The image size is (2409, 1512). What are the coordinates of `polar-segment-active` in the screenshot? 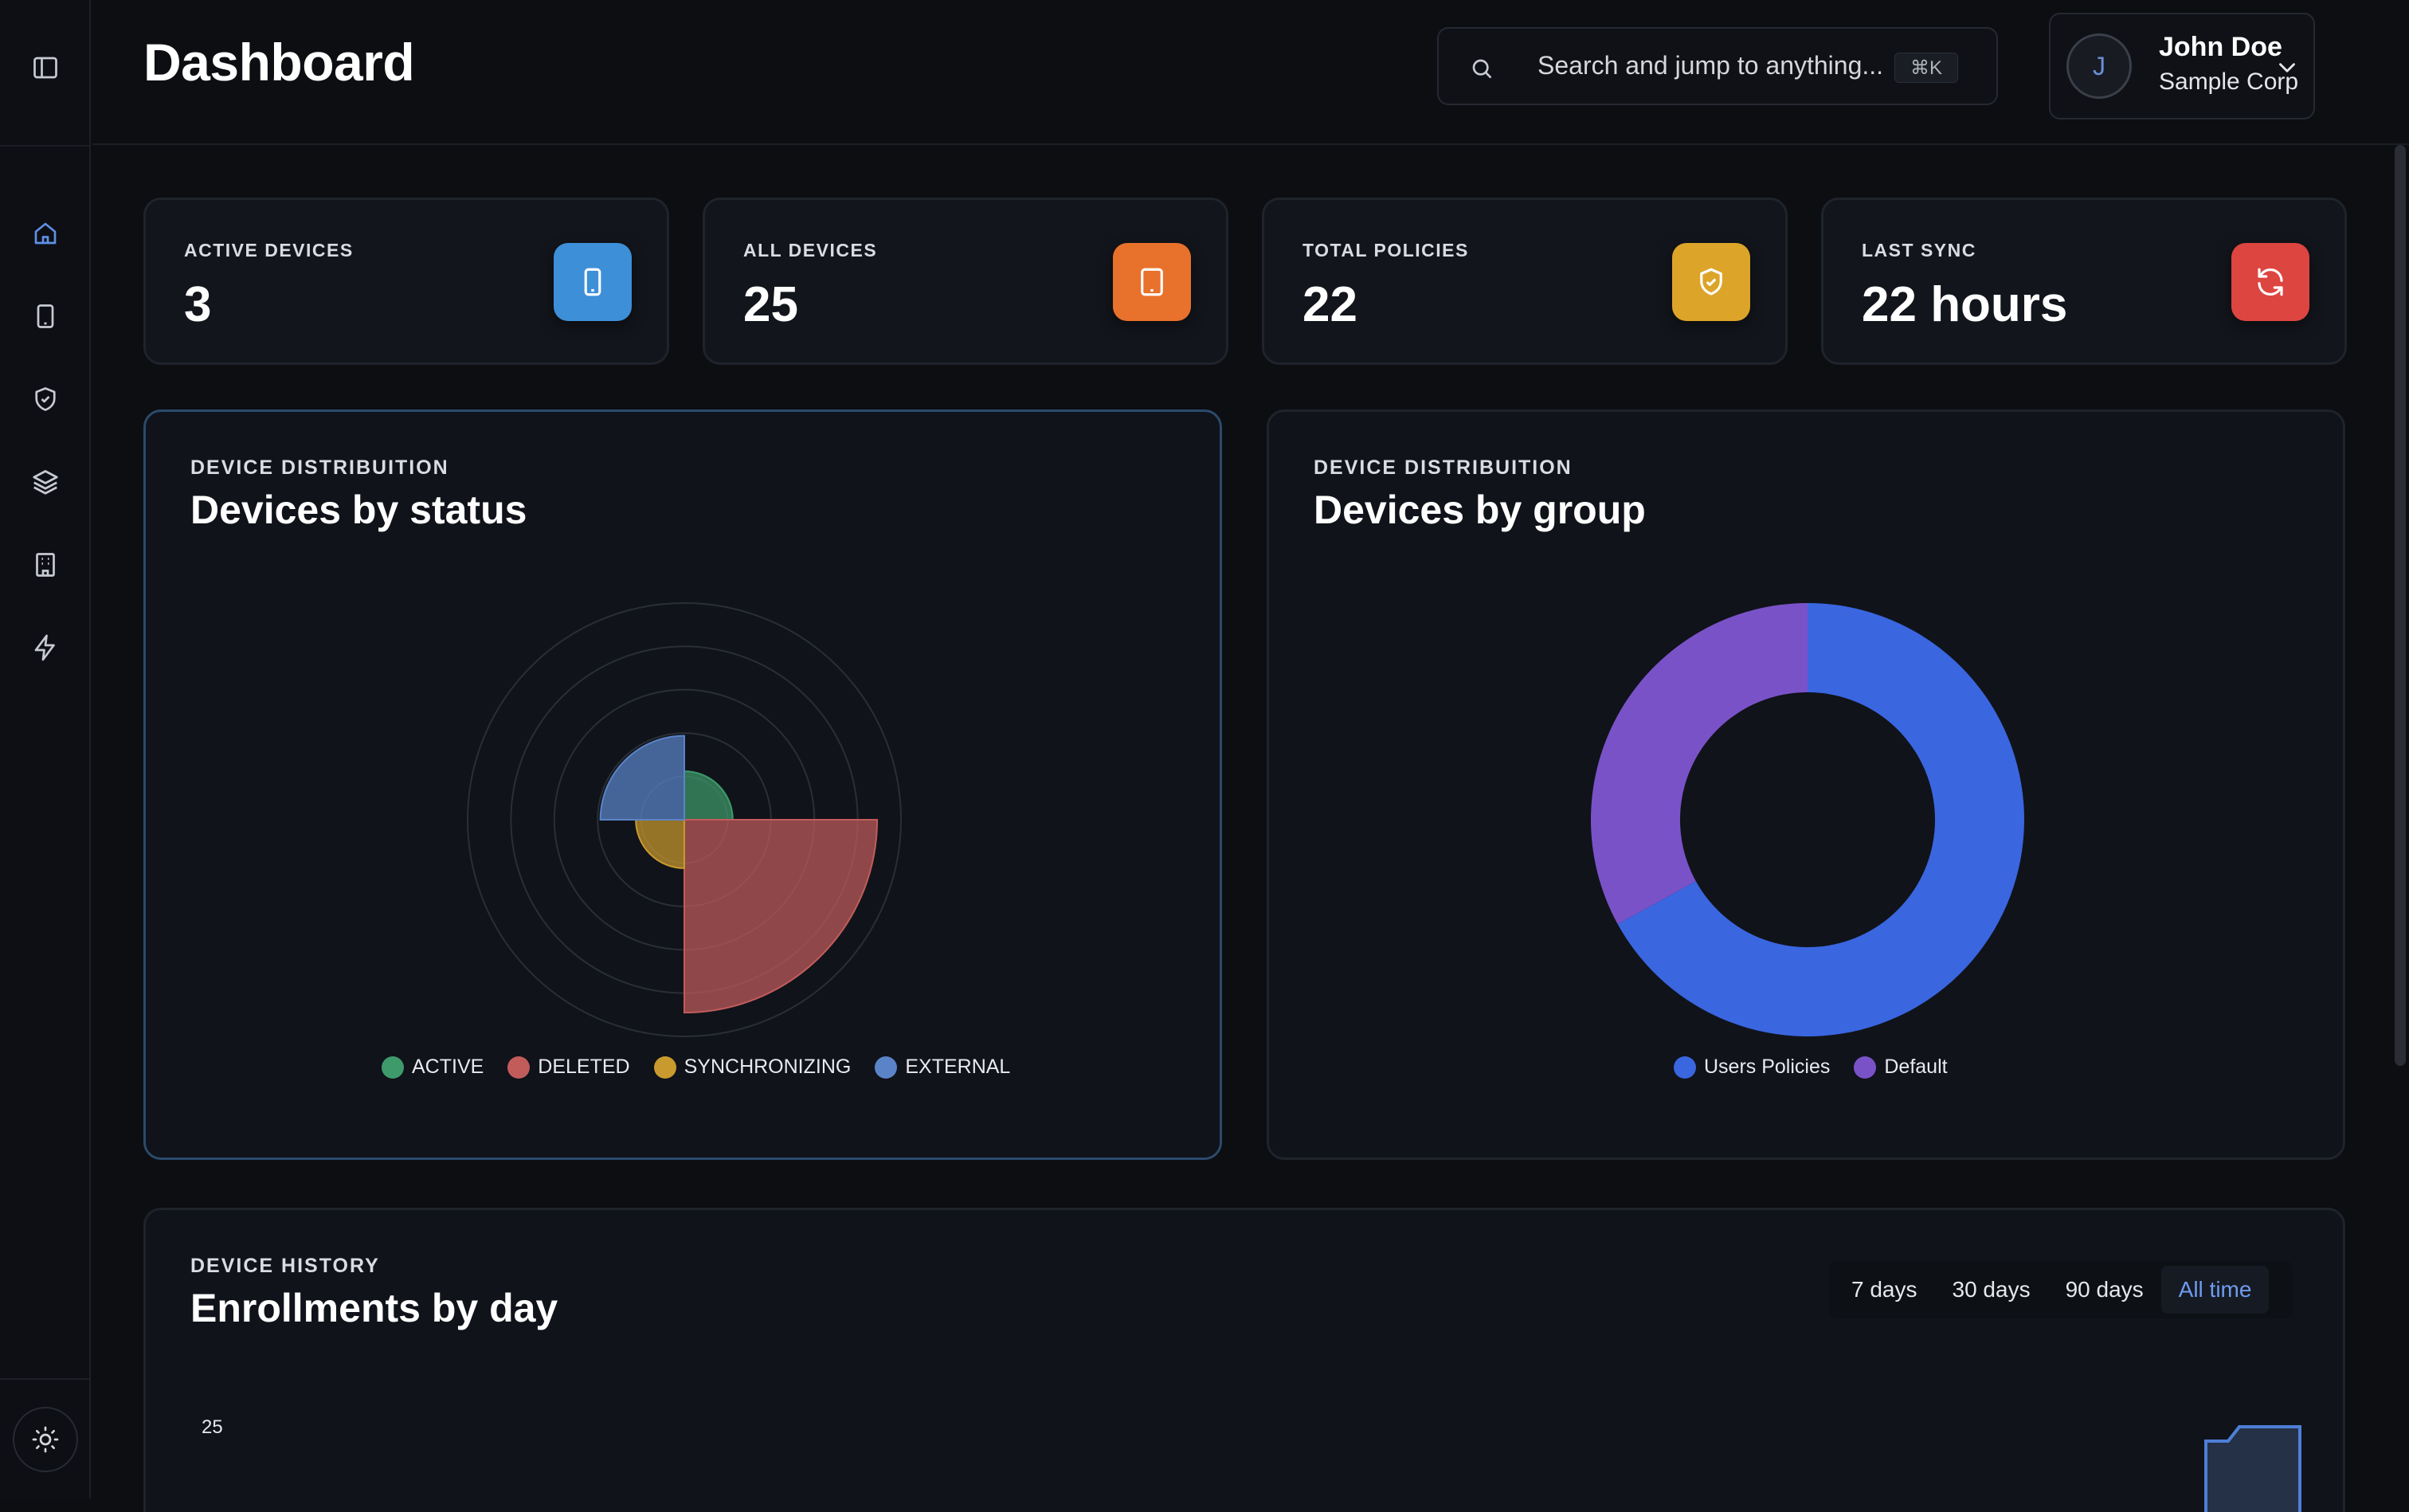 It's located at (709, 796).